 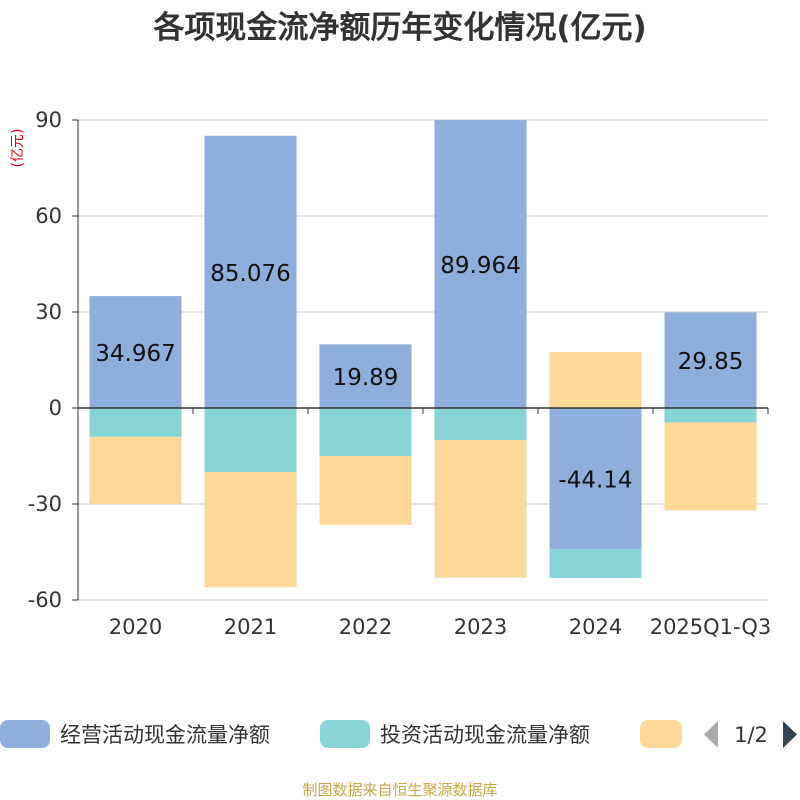 I want to click on x-tick-label: 2022, so click(x=365, y=627).